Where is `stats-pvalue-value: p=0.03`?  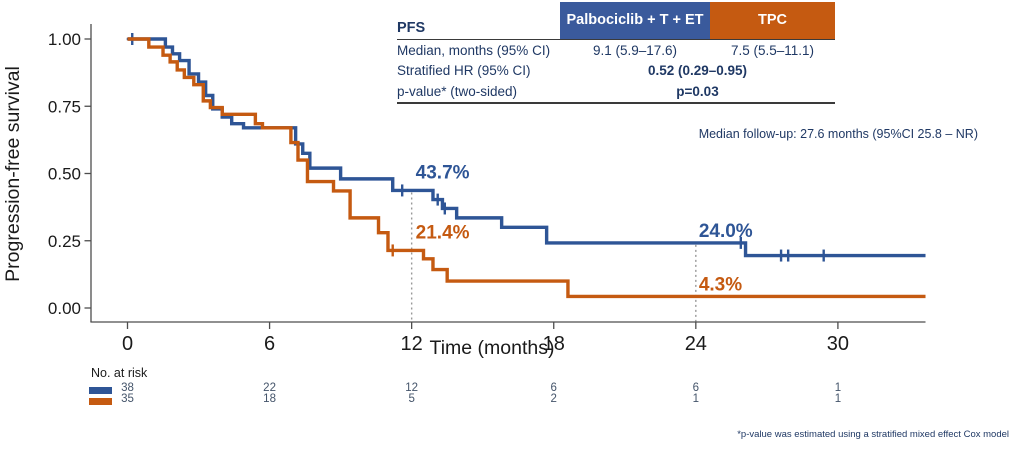 stats-pvalue-value: p=0.03 is located at coordinates (697, 91).